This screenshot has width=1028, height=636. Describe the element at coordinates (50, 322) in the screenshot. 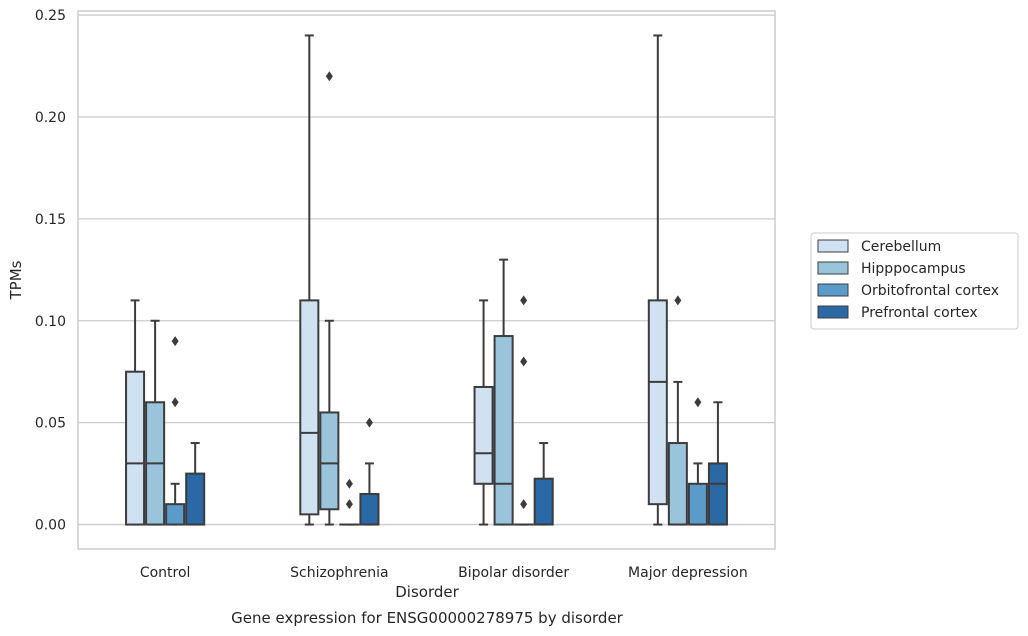

I see `y-tick-label: 0.10` at that location.